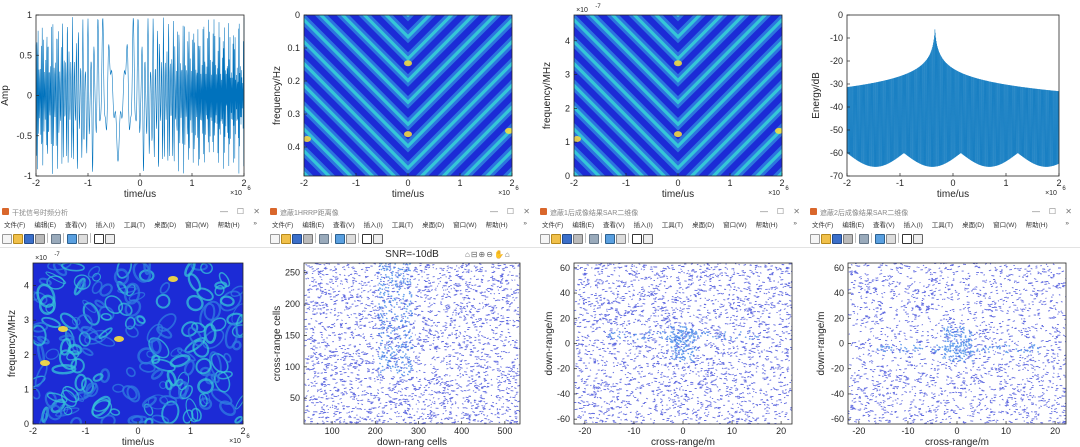 The width and height of the screenshot is (1080, 447). I want to click on y-tick-label: 4, so click(567, 41).